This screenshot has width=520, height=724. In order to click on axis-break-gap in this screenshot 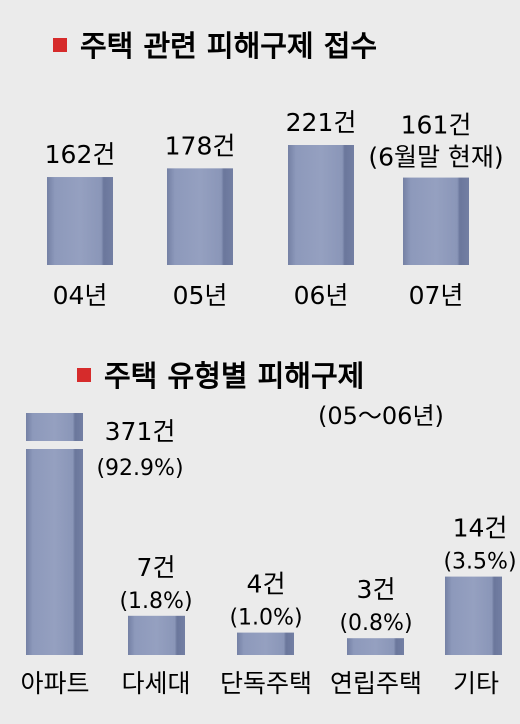, I will do `click(54, 445)`.